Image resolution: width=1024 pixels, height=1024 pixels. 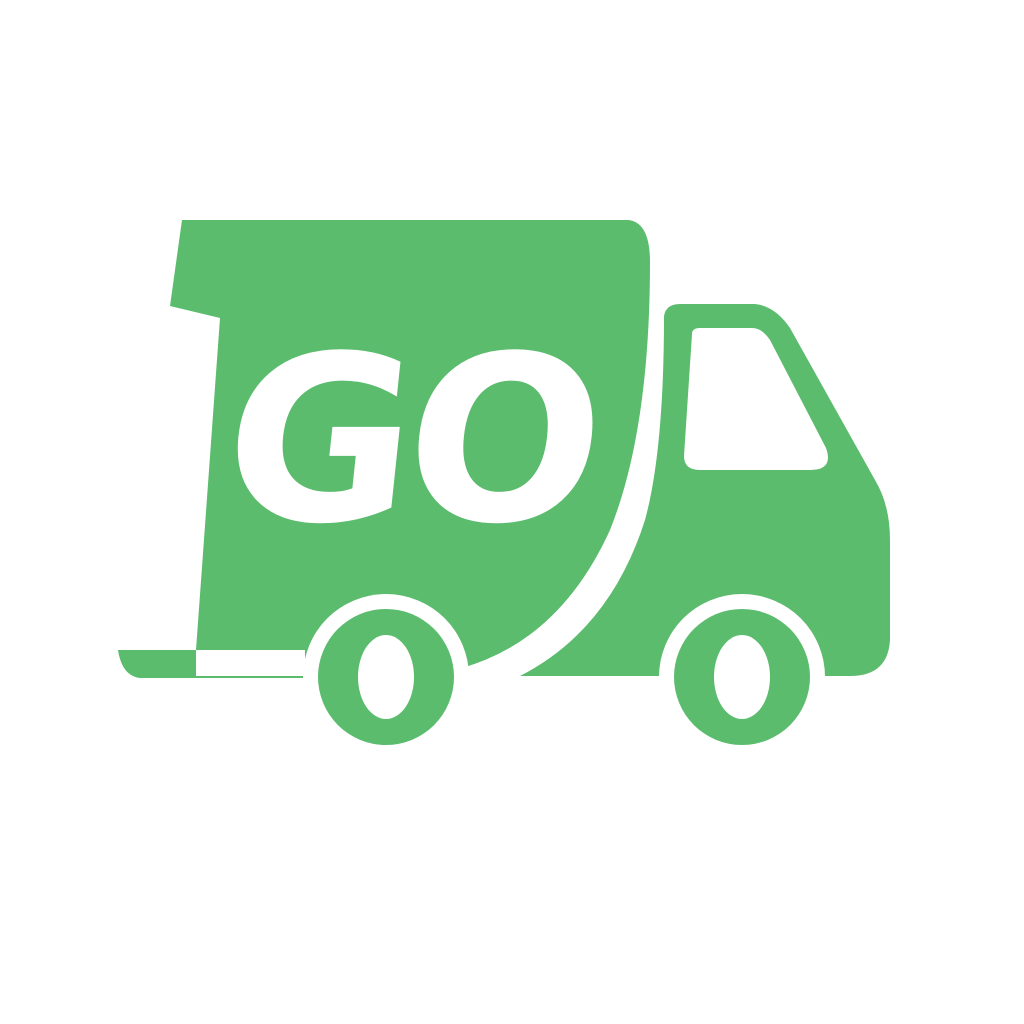 I want to click on cab-window, so click(x=756, y=399).